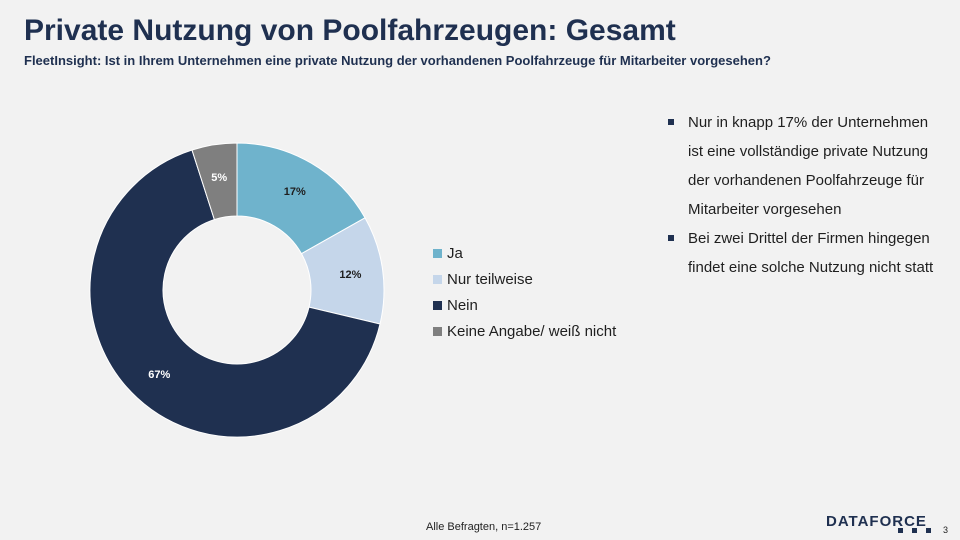 The width and height of the screenshot is (960, 540). Describe the element at coordinates (914, 530) in the screenshot. I see `logo-dots-icon` at that location.